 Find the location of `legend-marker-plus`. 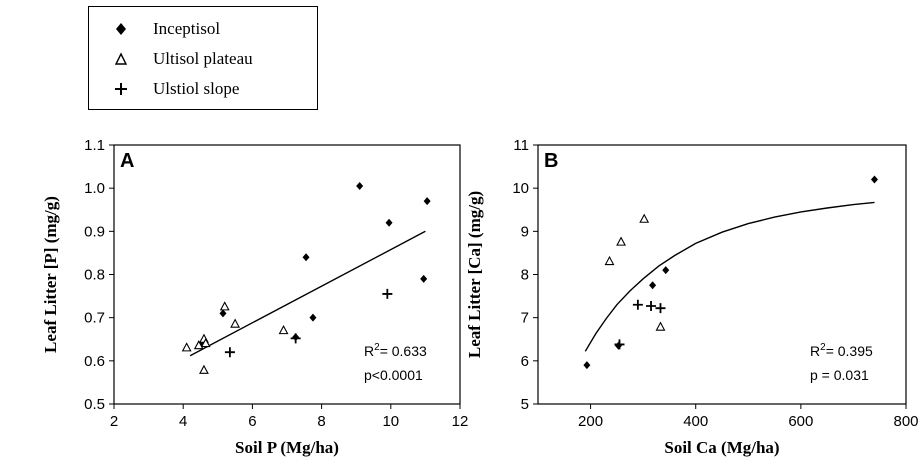

legend-marker-plus is located at coordinates (121, 89).